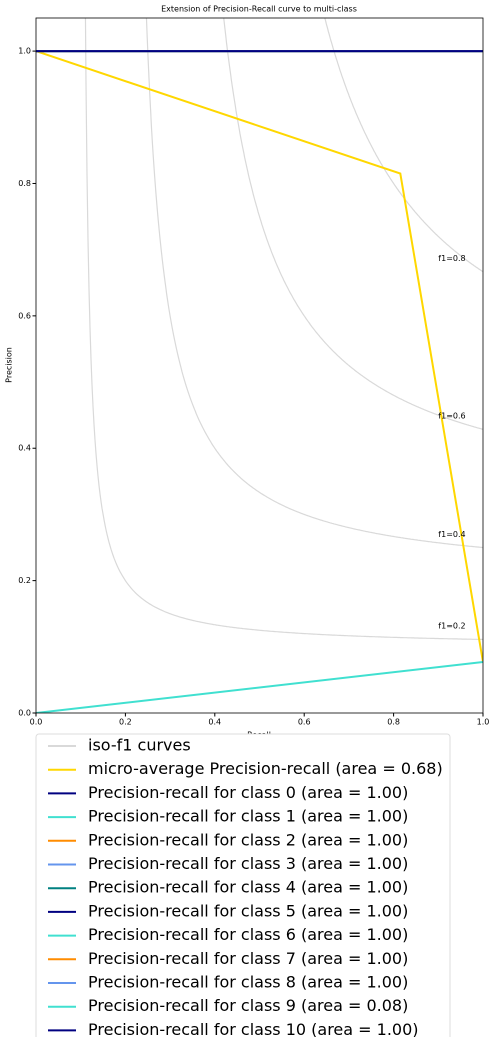 Image resolution: width=490 pixels, height=1037 pixels. What do you see at coordinates (451, 416) in the screenshot?
I see `iso-f1-label: f1=0.6` at bounding box center [451, 416].